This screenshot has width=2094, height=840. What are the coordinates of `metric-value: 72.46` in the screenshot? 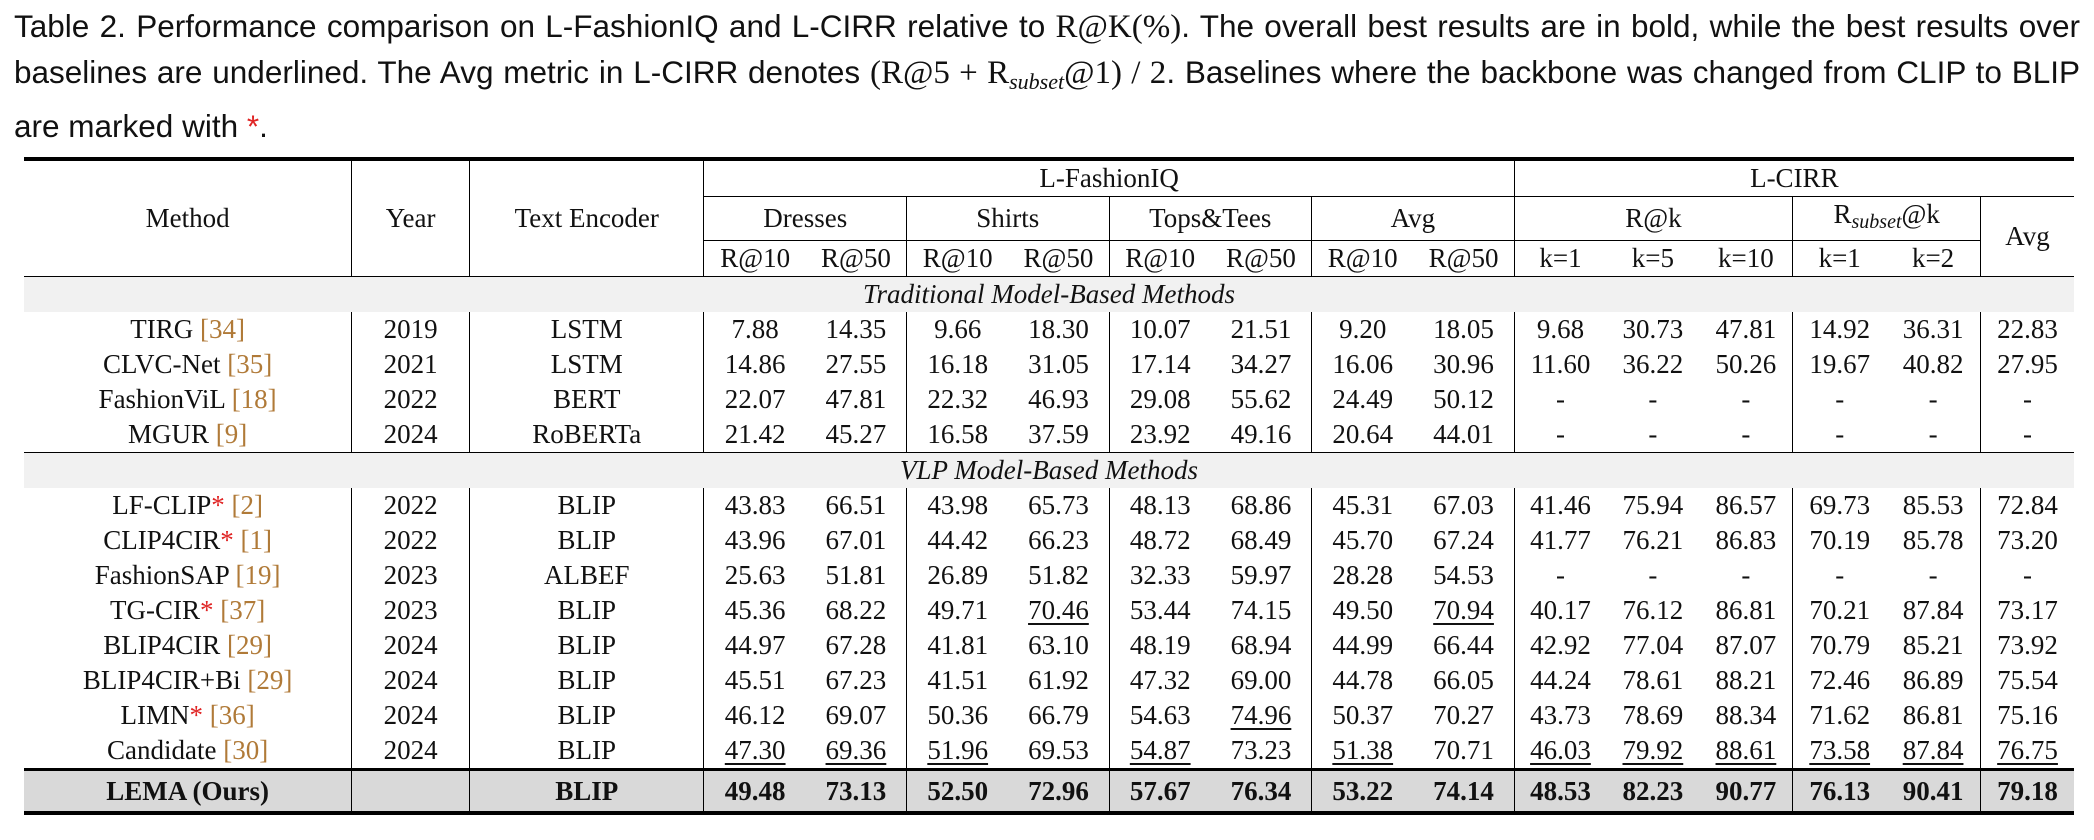 It's located at (1840, 680).